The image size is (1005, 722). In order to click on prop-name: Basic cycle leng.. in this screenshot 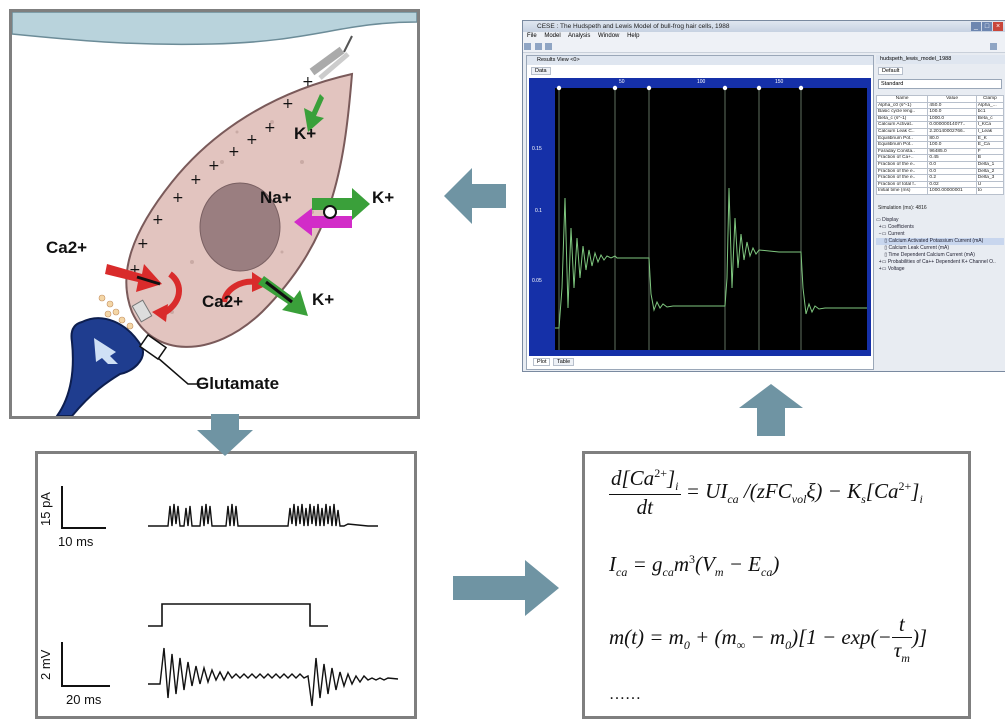, I will do `click(902, 112)`.